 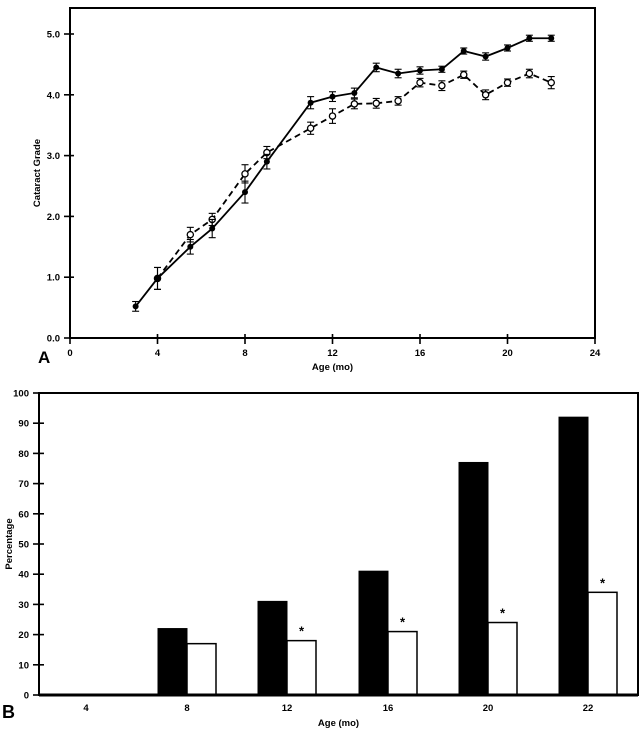 I want to click on y-axis-tick-label: 60, so click(x=23, y=514).